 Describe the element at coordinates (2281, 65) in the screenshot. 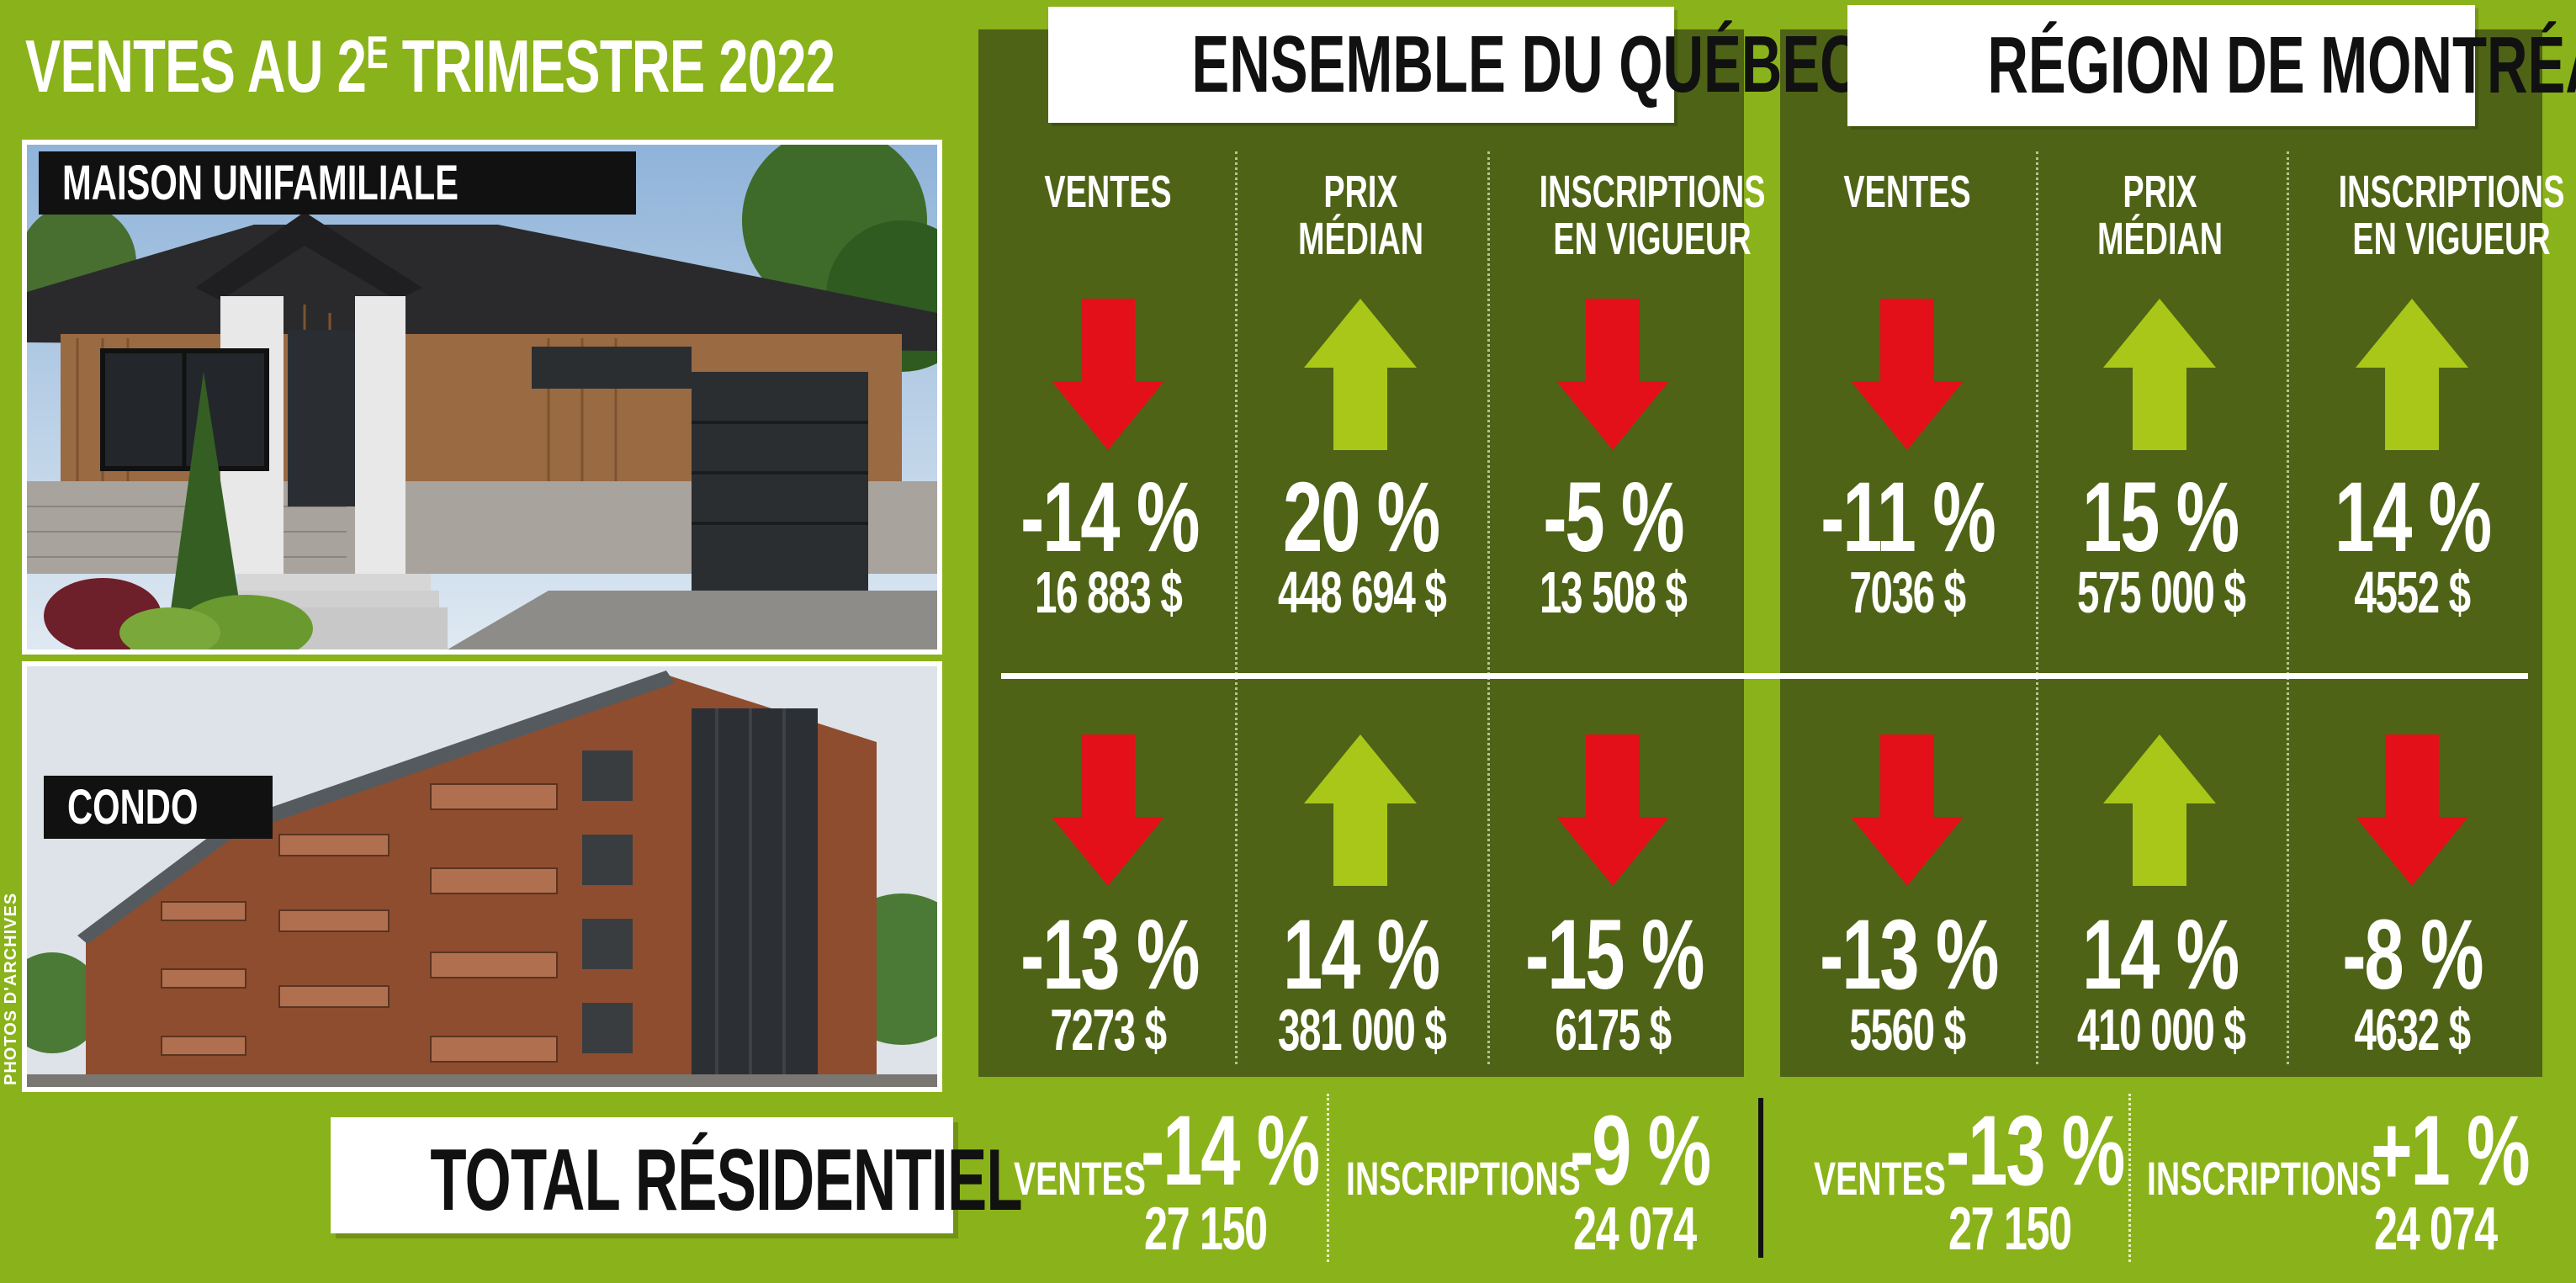

I see `panel-header-montreal-label: RÉGION DE MONTRÉAL` at that location.